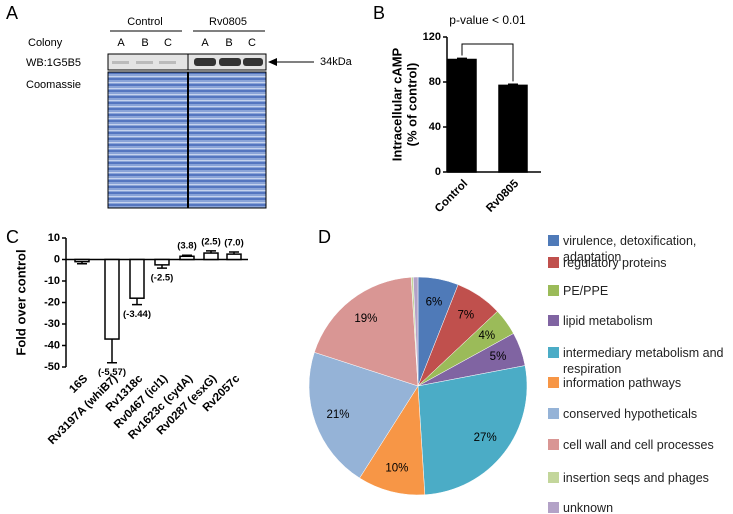  What do you see at coordinates (643, 361) in the screenshot?
I see `legend-label: intermediary metabolism and respiration` at bounding box center [643, 361].